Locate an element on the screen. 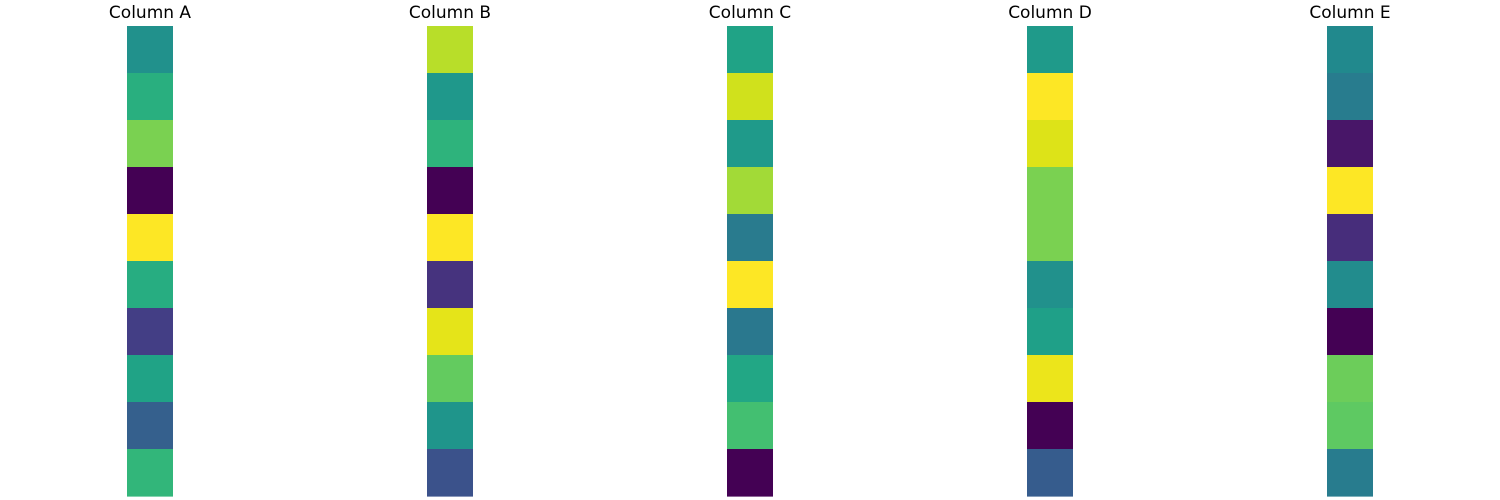 The width and height of the screenshot is (1500, 500). column-title: Column E is located at coordinates (1349, 13).